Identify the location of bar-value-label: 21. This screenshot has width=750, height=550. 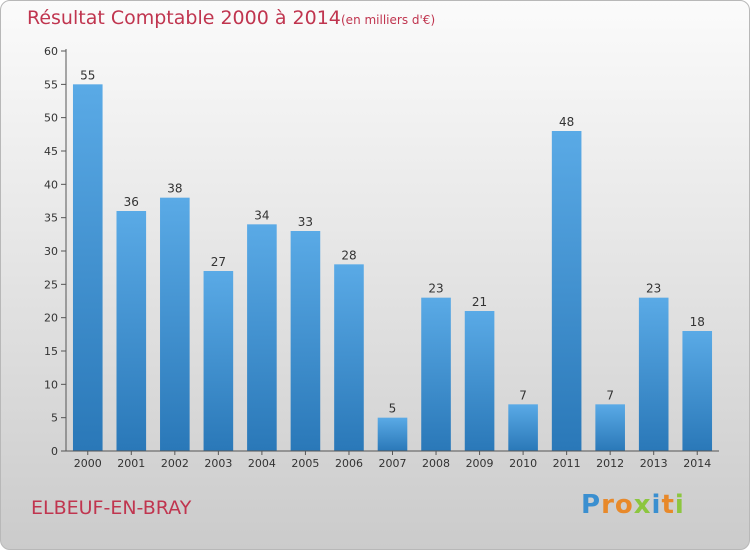
(479, 302).